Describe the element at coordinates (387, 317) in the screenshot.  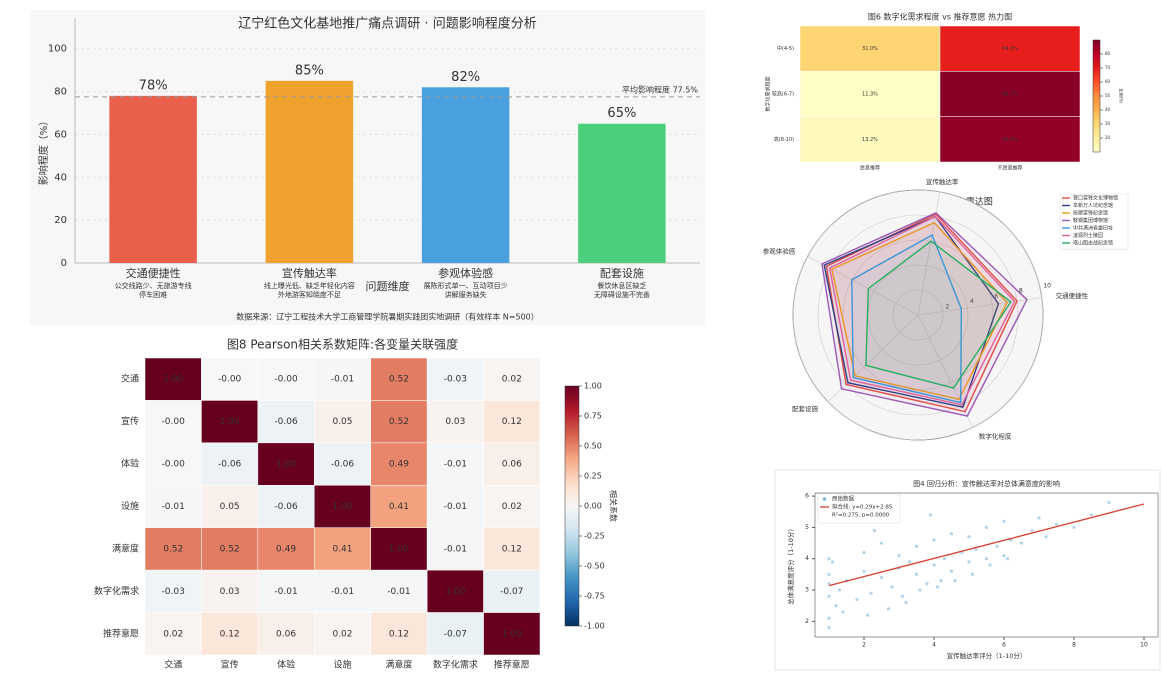
I see `source-note: 数据来源：辽宁工程技术大学工商管理学院暑期实践团实地调研（有效样本 N=500）` at that location.